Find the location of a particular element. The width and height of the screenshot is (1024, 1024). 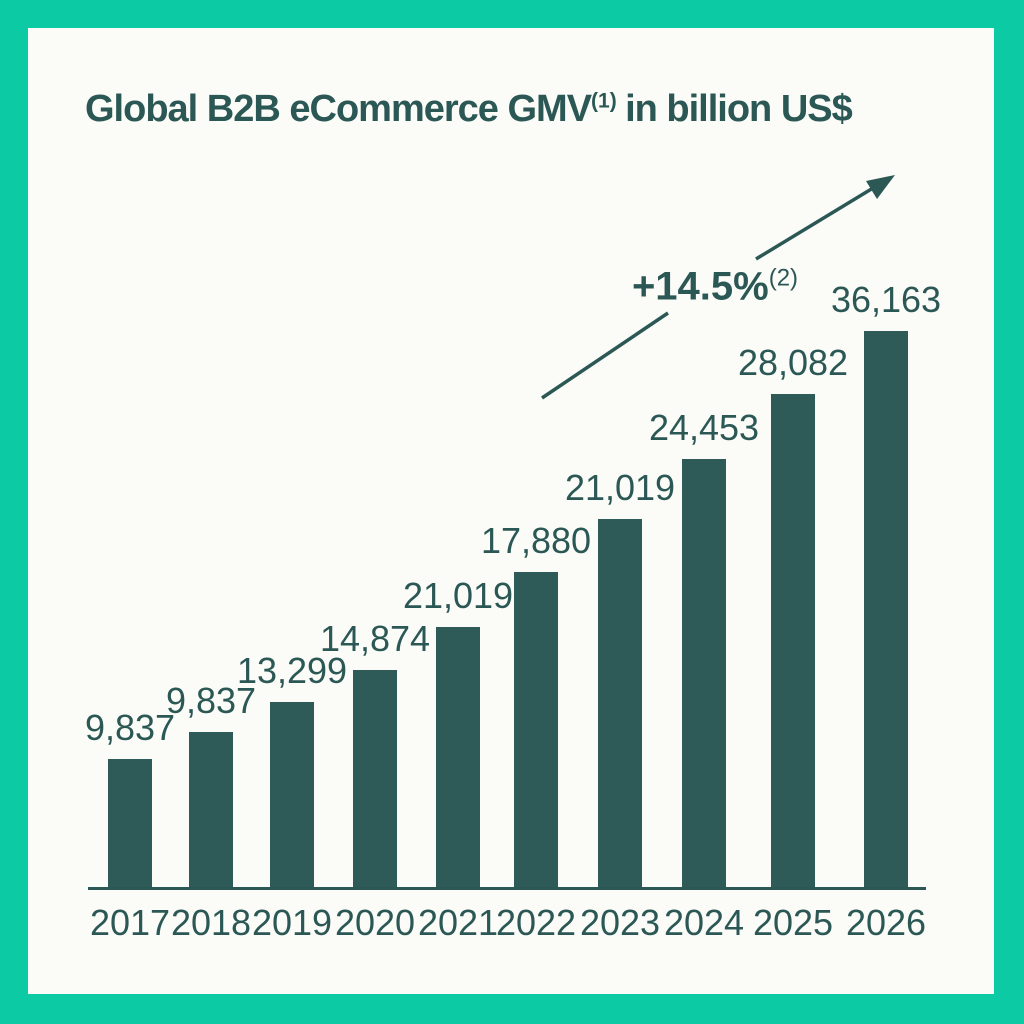

year-label-2020: 2020 is located at coordinates (375, 922).